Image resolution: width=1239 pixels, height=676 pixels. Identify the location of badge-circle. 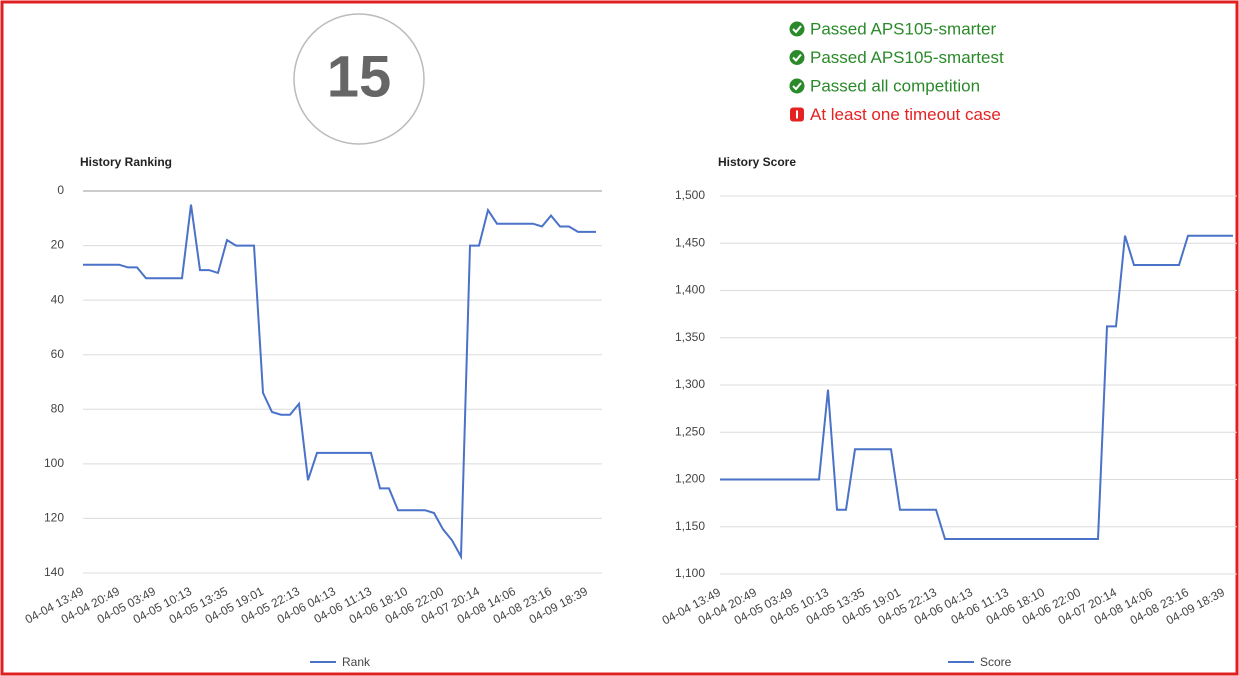
(359, 79).